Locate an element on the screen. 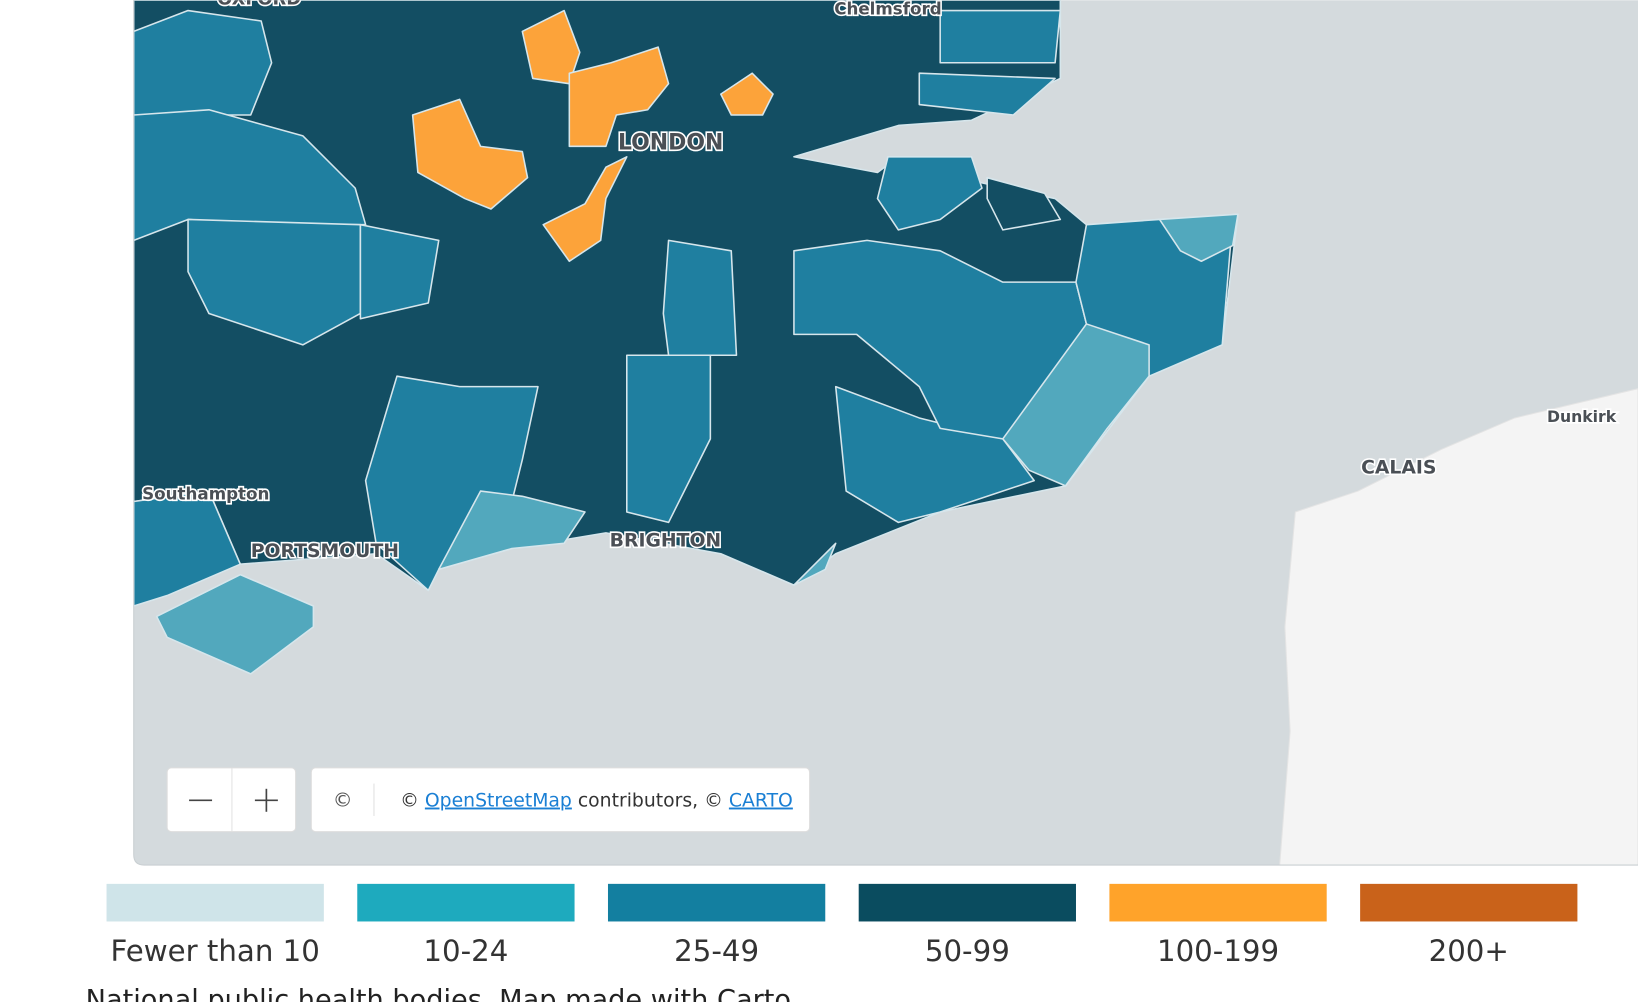  zoom-in is located at coordinates (264, 800).